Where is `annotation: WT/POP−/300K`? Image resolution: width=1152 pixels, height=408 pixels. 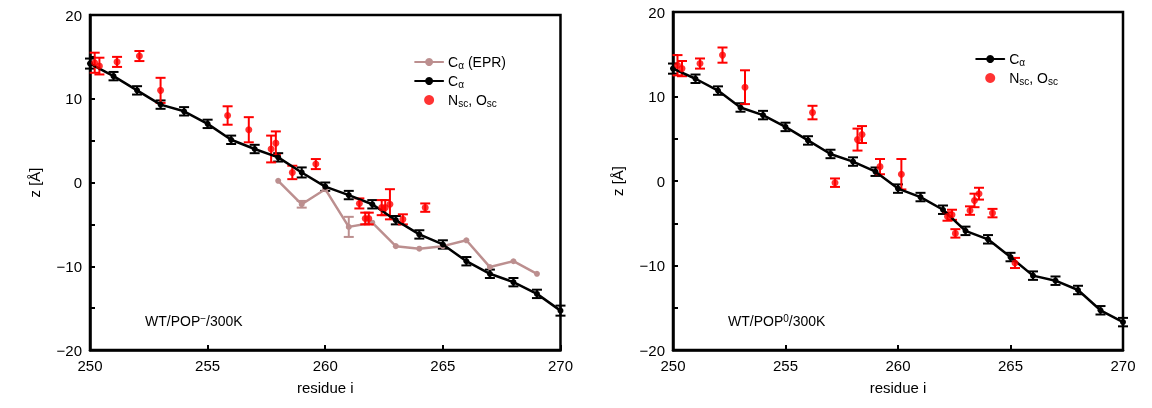 annotation: WT/POP−/300K is located at coordinates (194, 320).